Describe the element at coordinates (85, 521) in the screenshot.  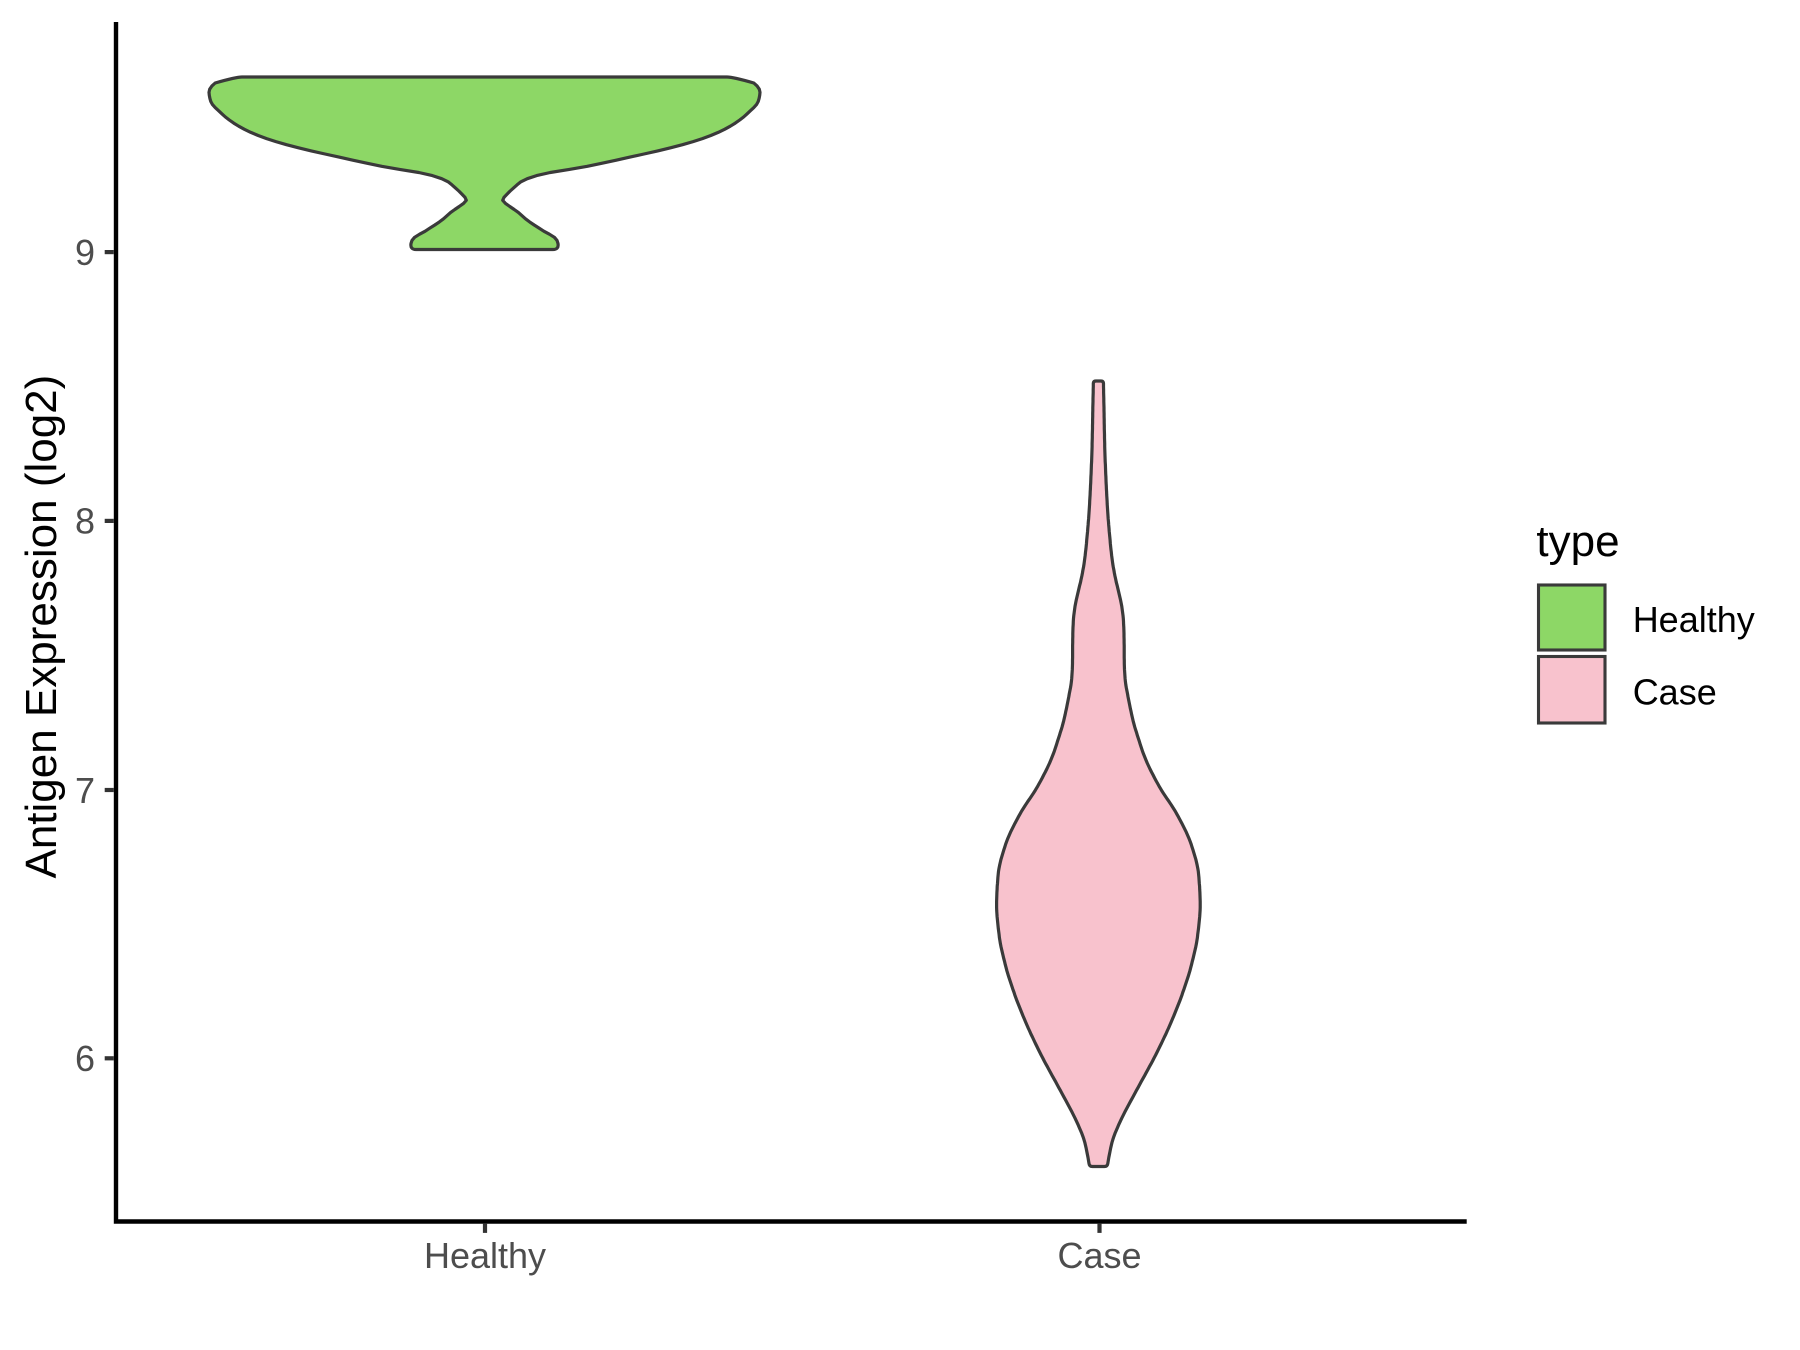
I see `svg-text: 8` at that location.